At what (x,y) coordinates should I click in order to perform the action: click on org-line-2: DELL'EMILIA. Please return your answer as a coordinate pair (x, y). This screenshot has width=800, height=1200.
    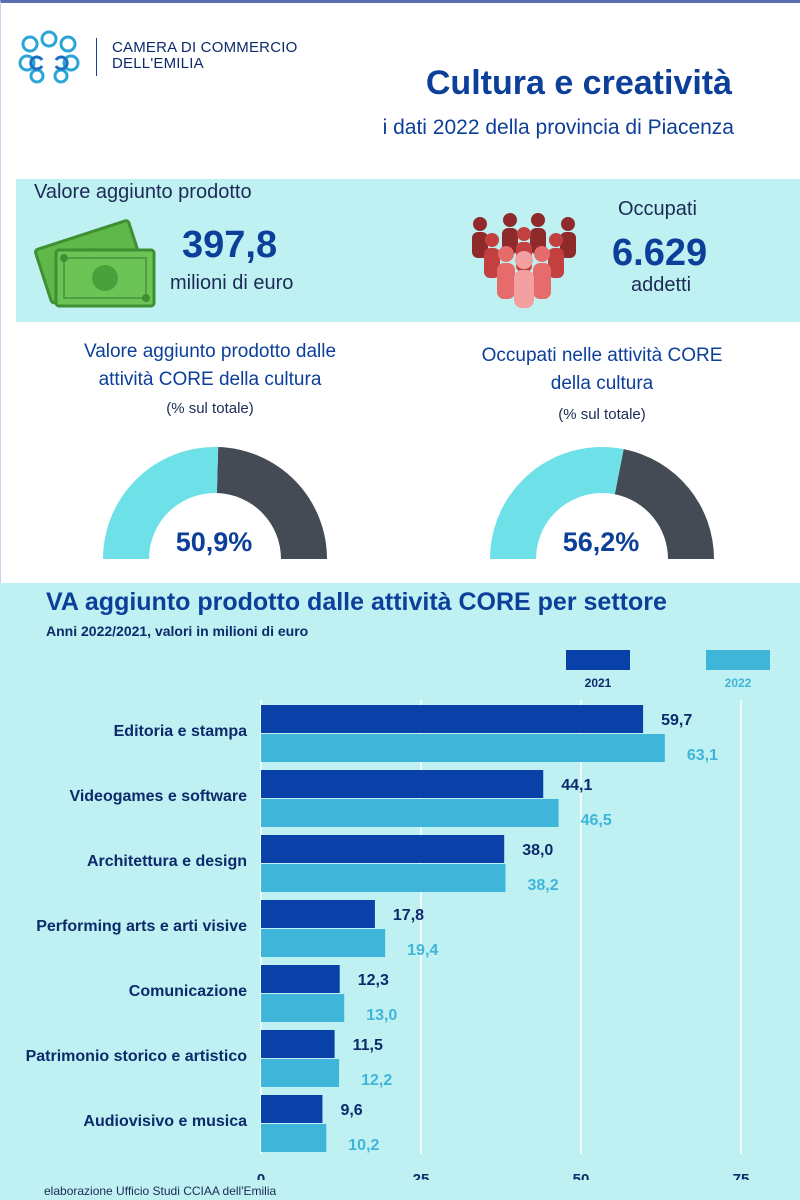
    Looking at the image, I should click on (158, 63).